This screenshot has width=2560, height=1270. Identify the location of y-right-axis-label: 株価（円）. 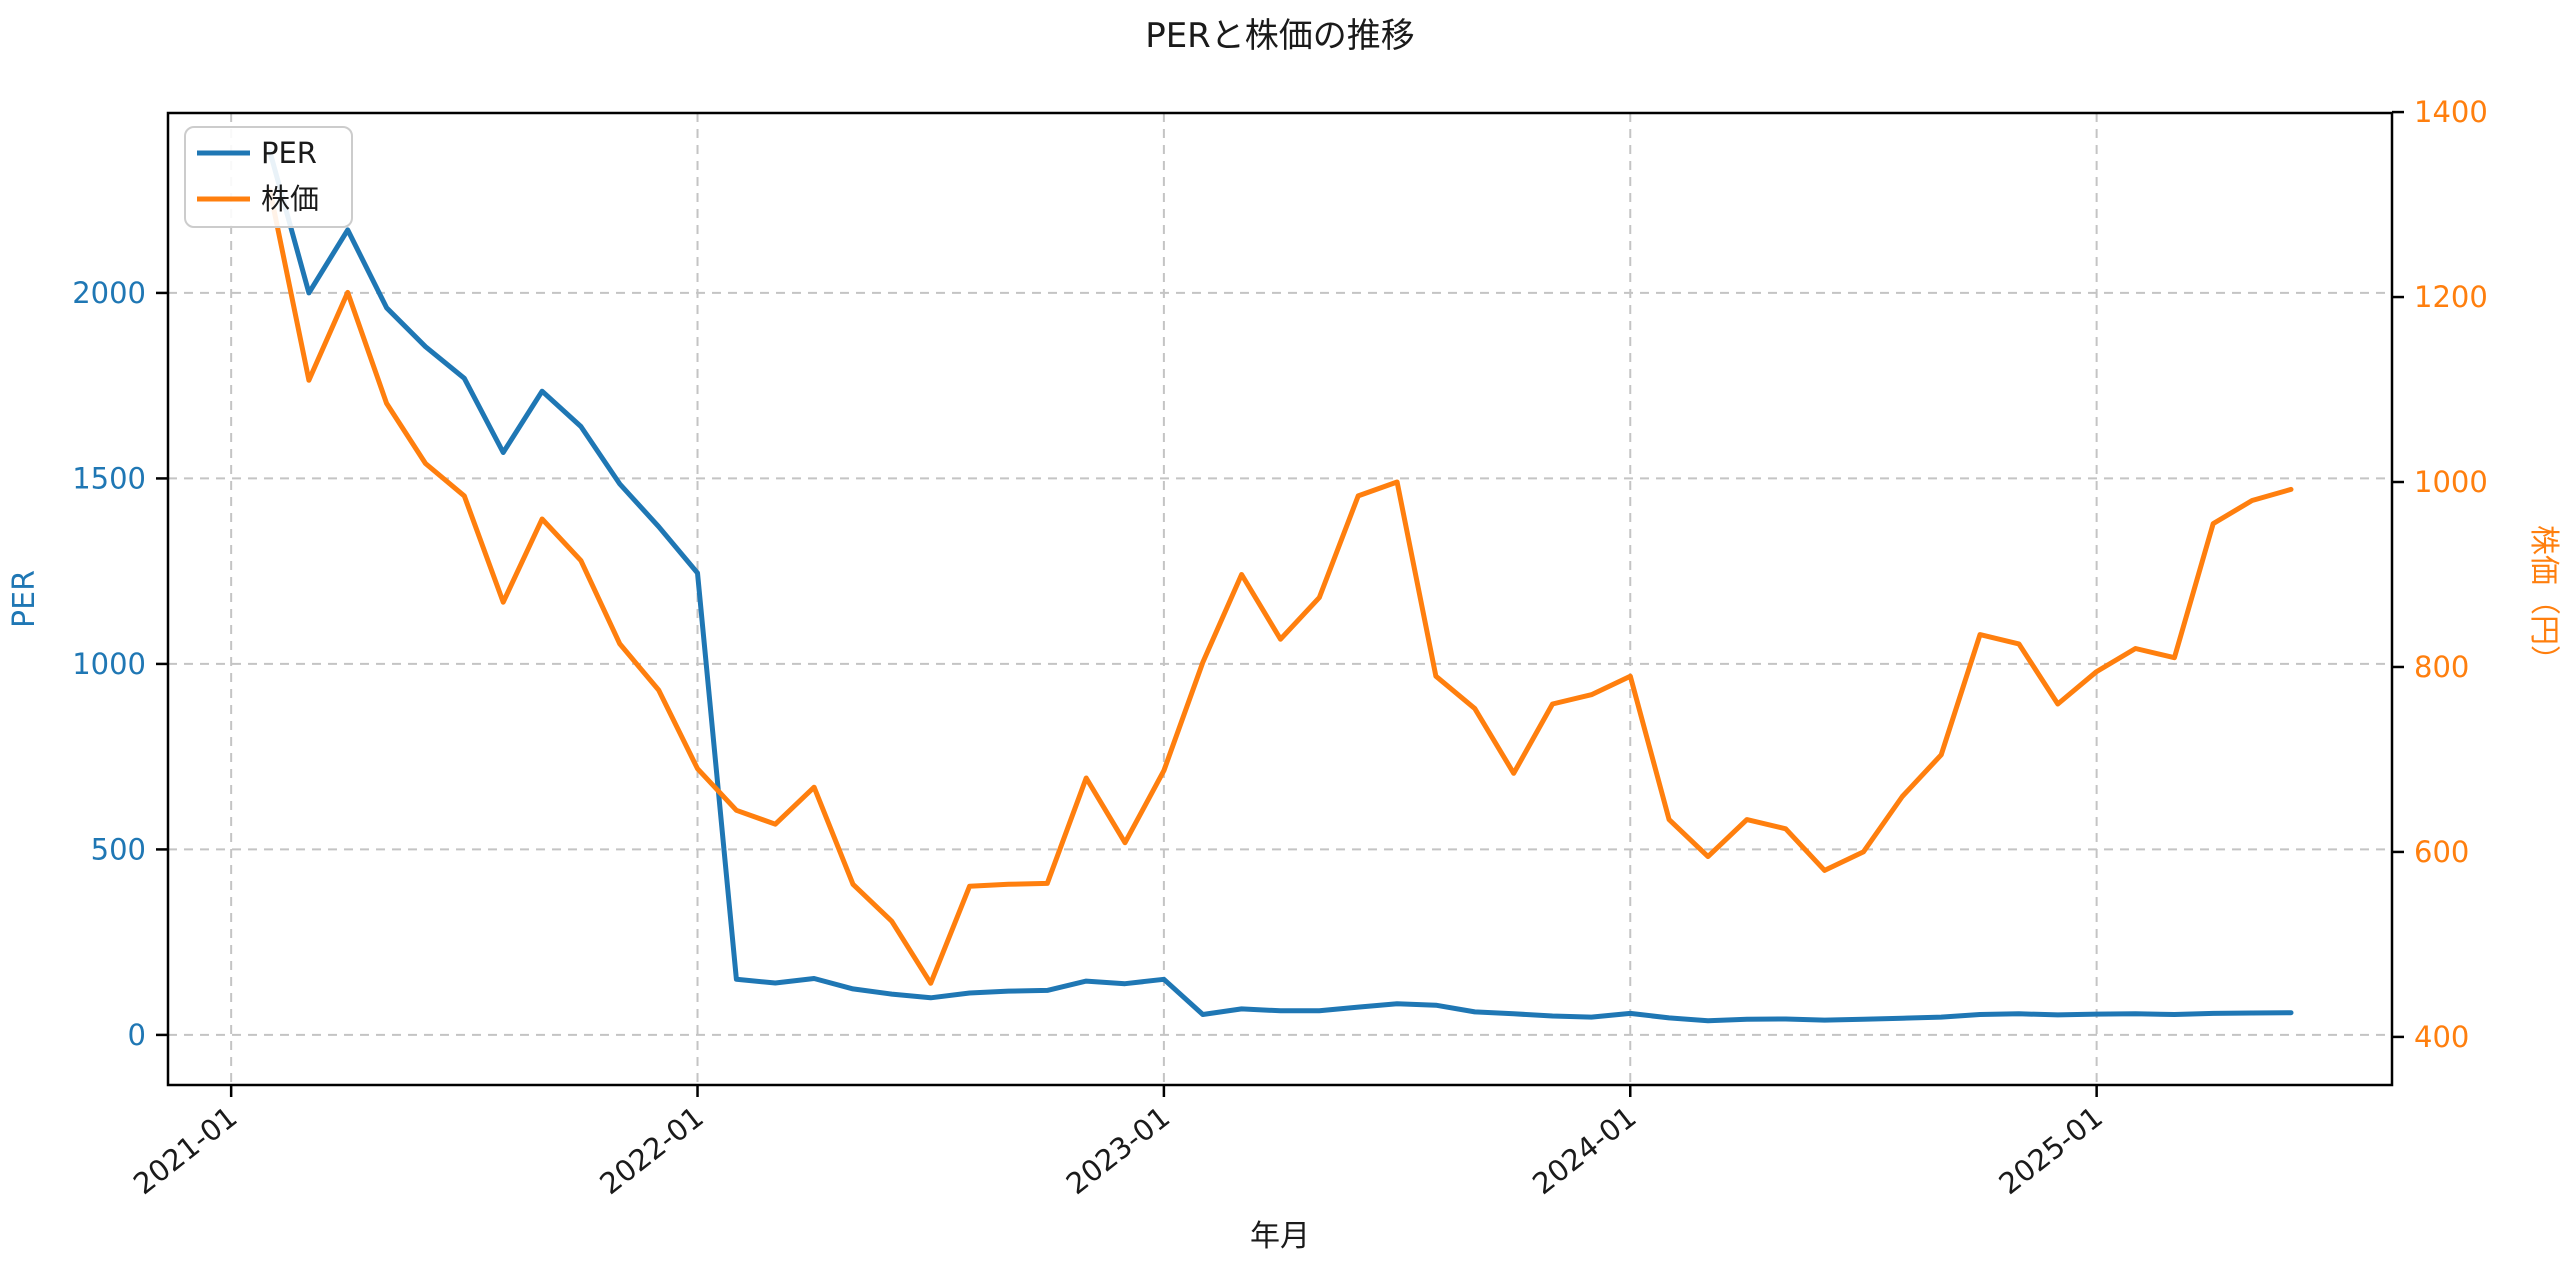
(2543, 600).